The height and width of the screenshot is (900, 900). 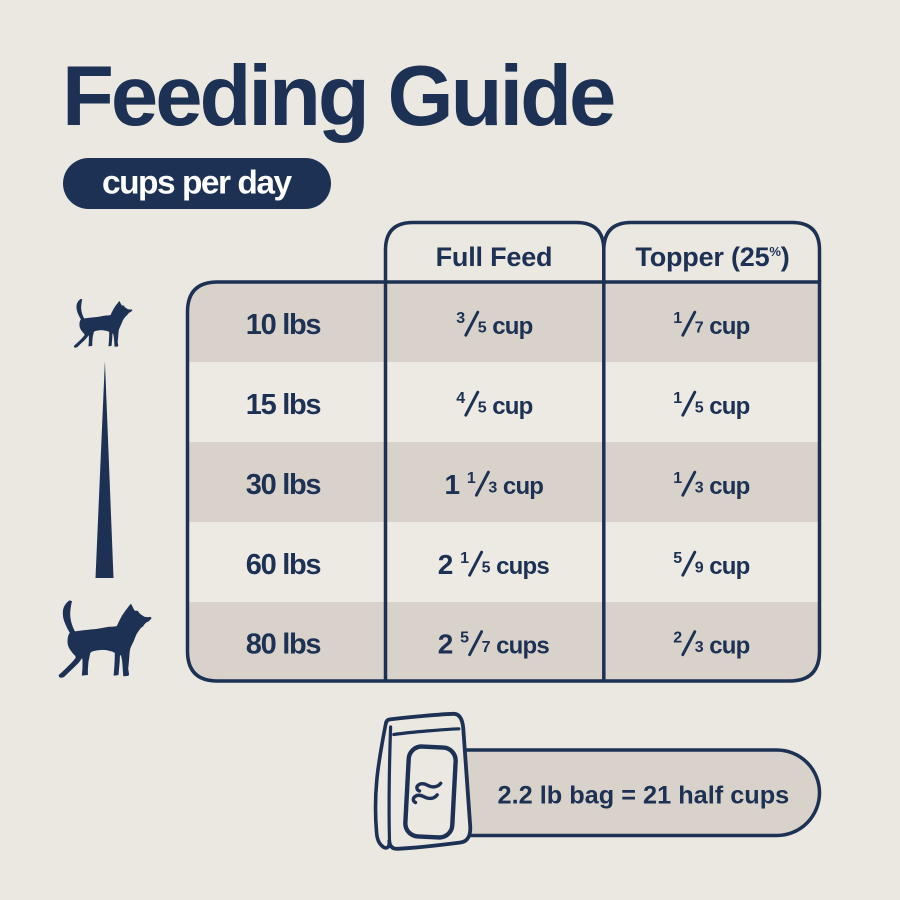 I want to click on svg-text: Feeding Guide, so click(x=338, y=96).